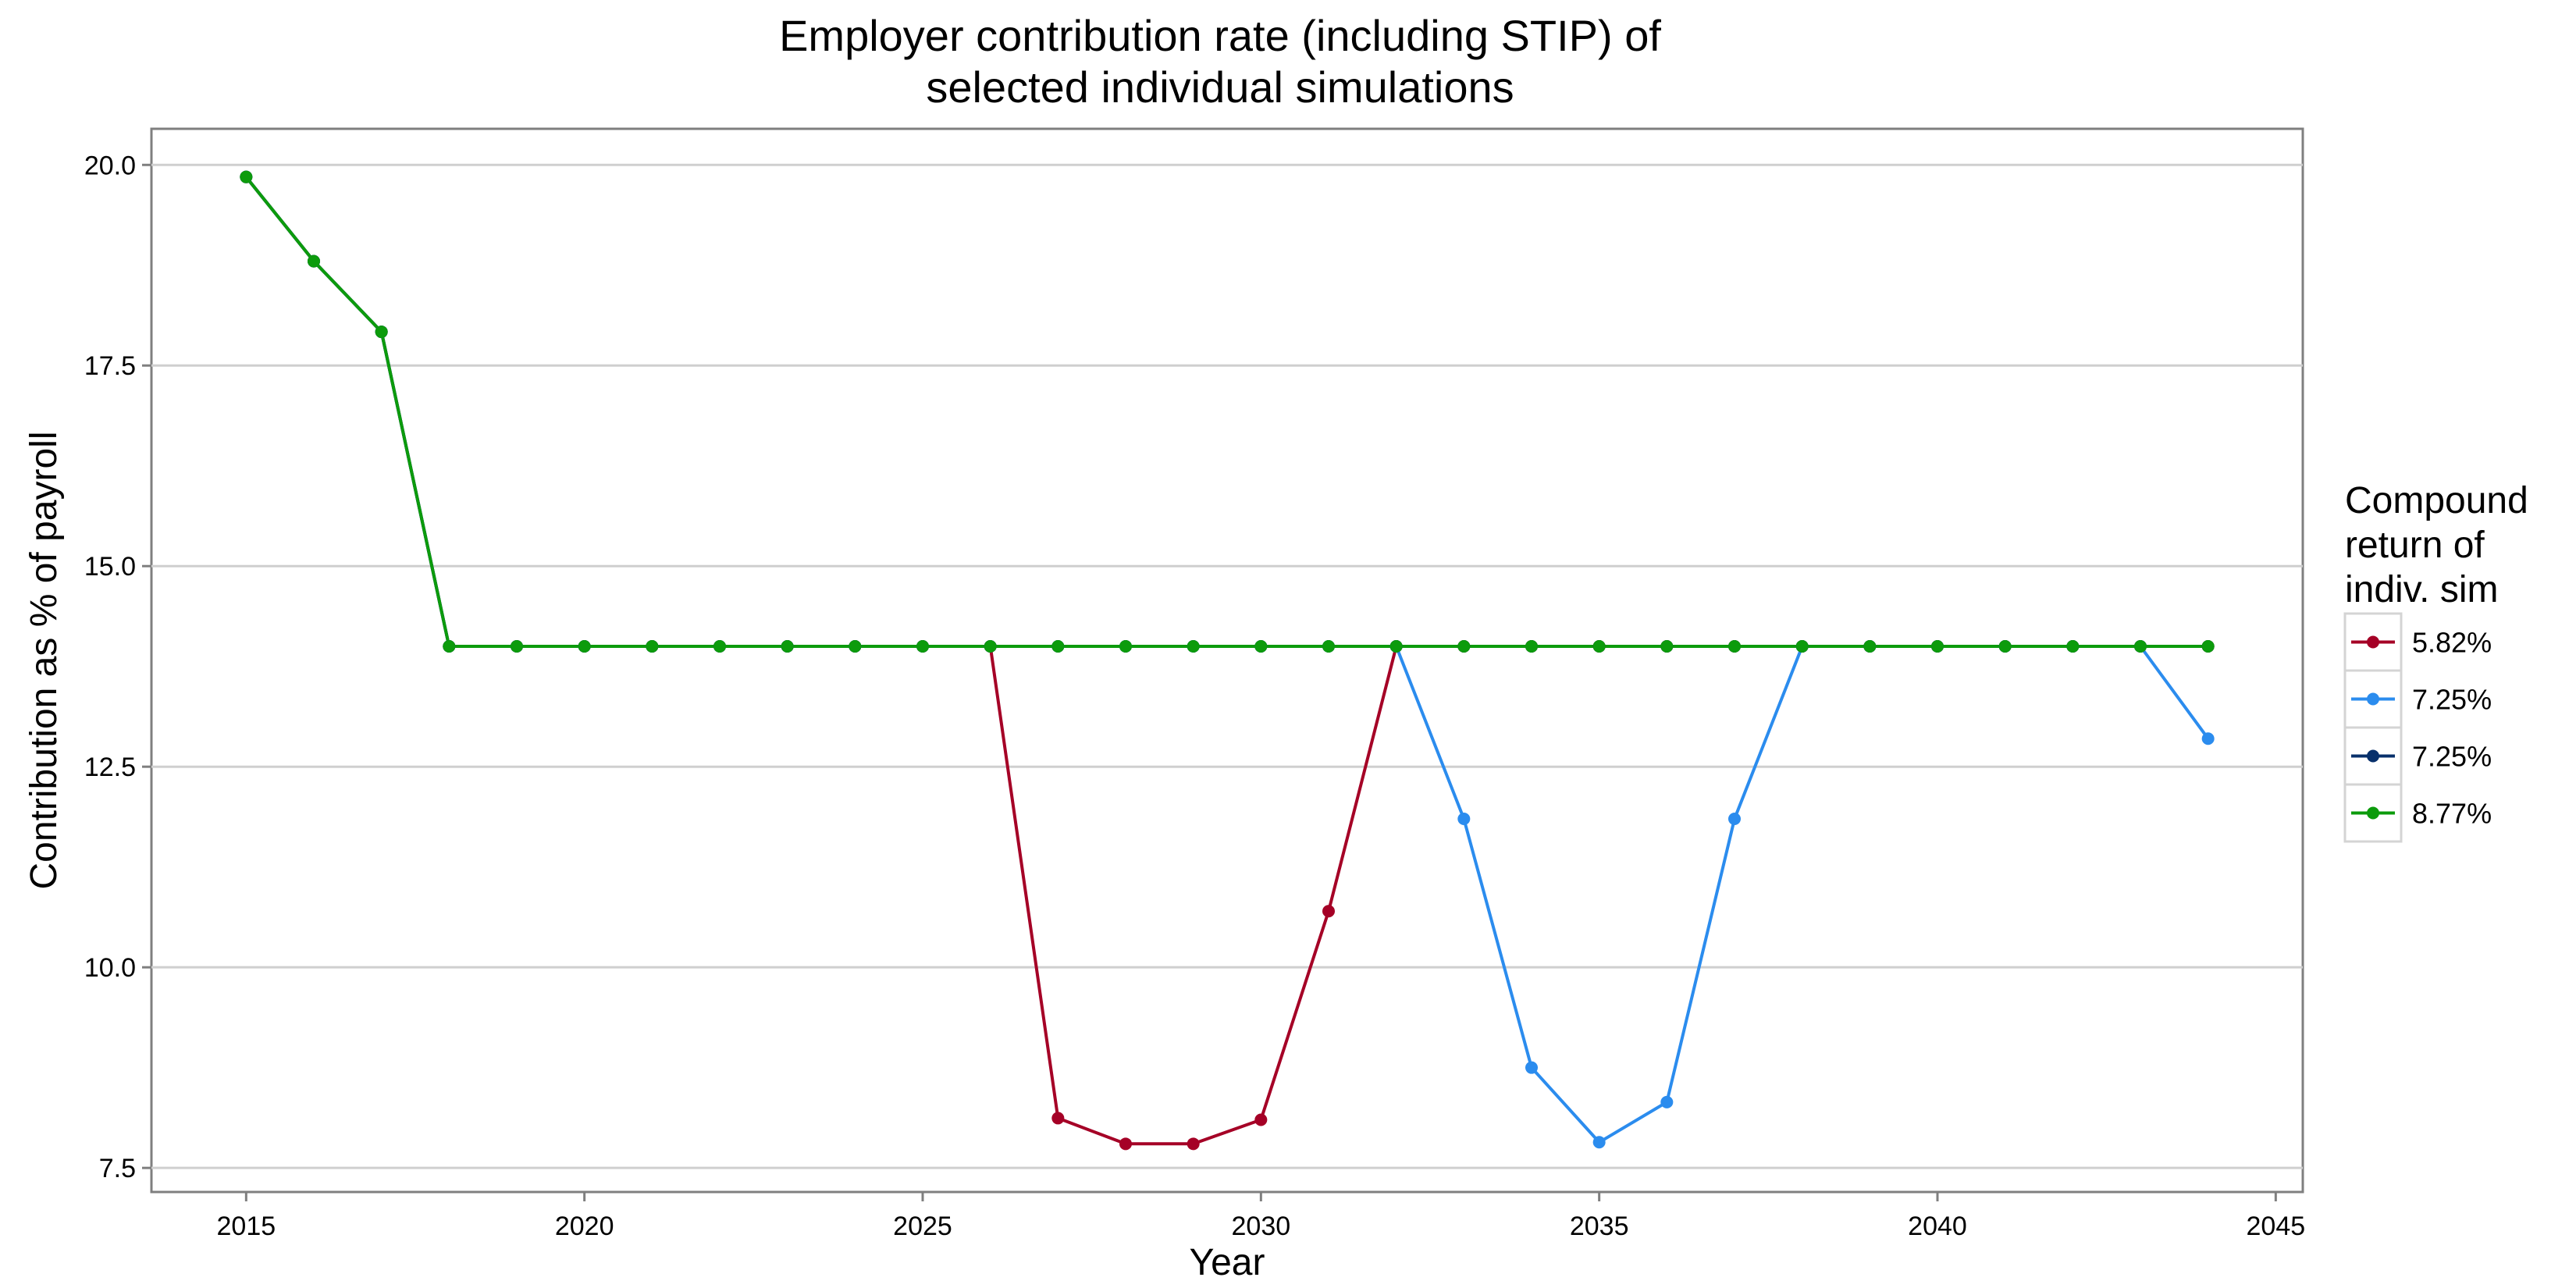 The image size is (2576, 1288). Describe the element at coordinates (922, 1226) in the screenshot. I see `x-tick-label: 2025` at that location.